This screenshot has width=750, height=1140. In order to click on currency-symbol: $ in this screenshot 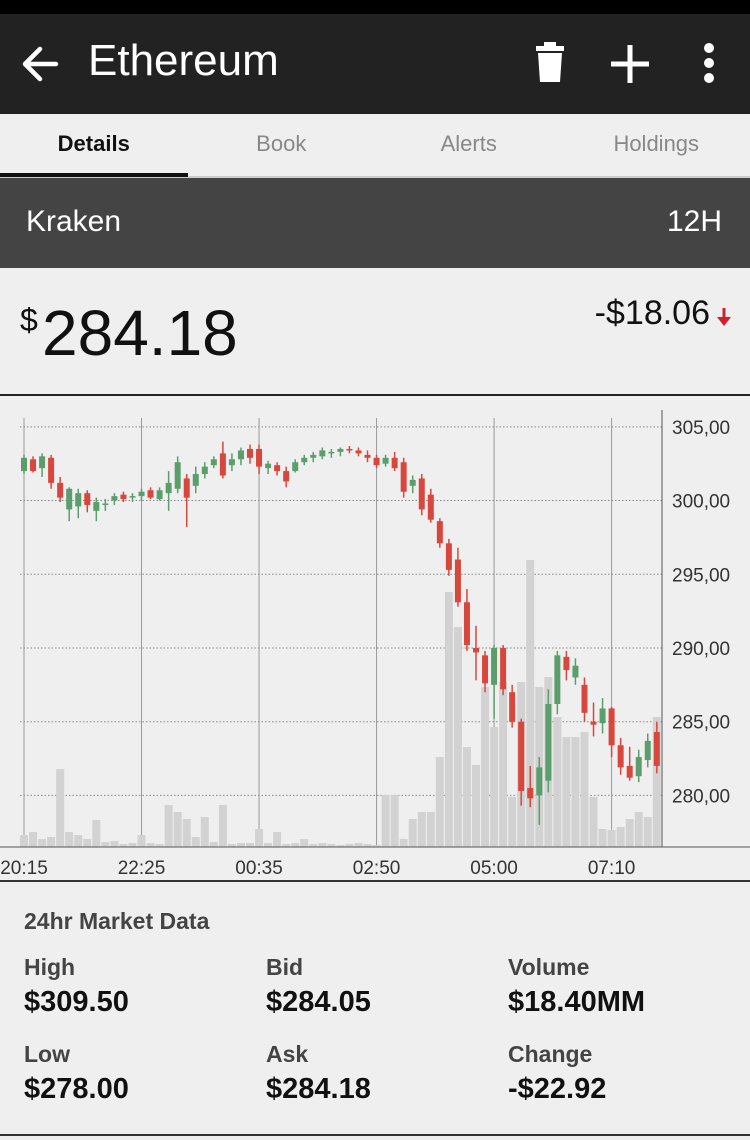, I will do `click(29, 320)`.